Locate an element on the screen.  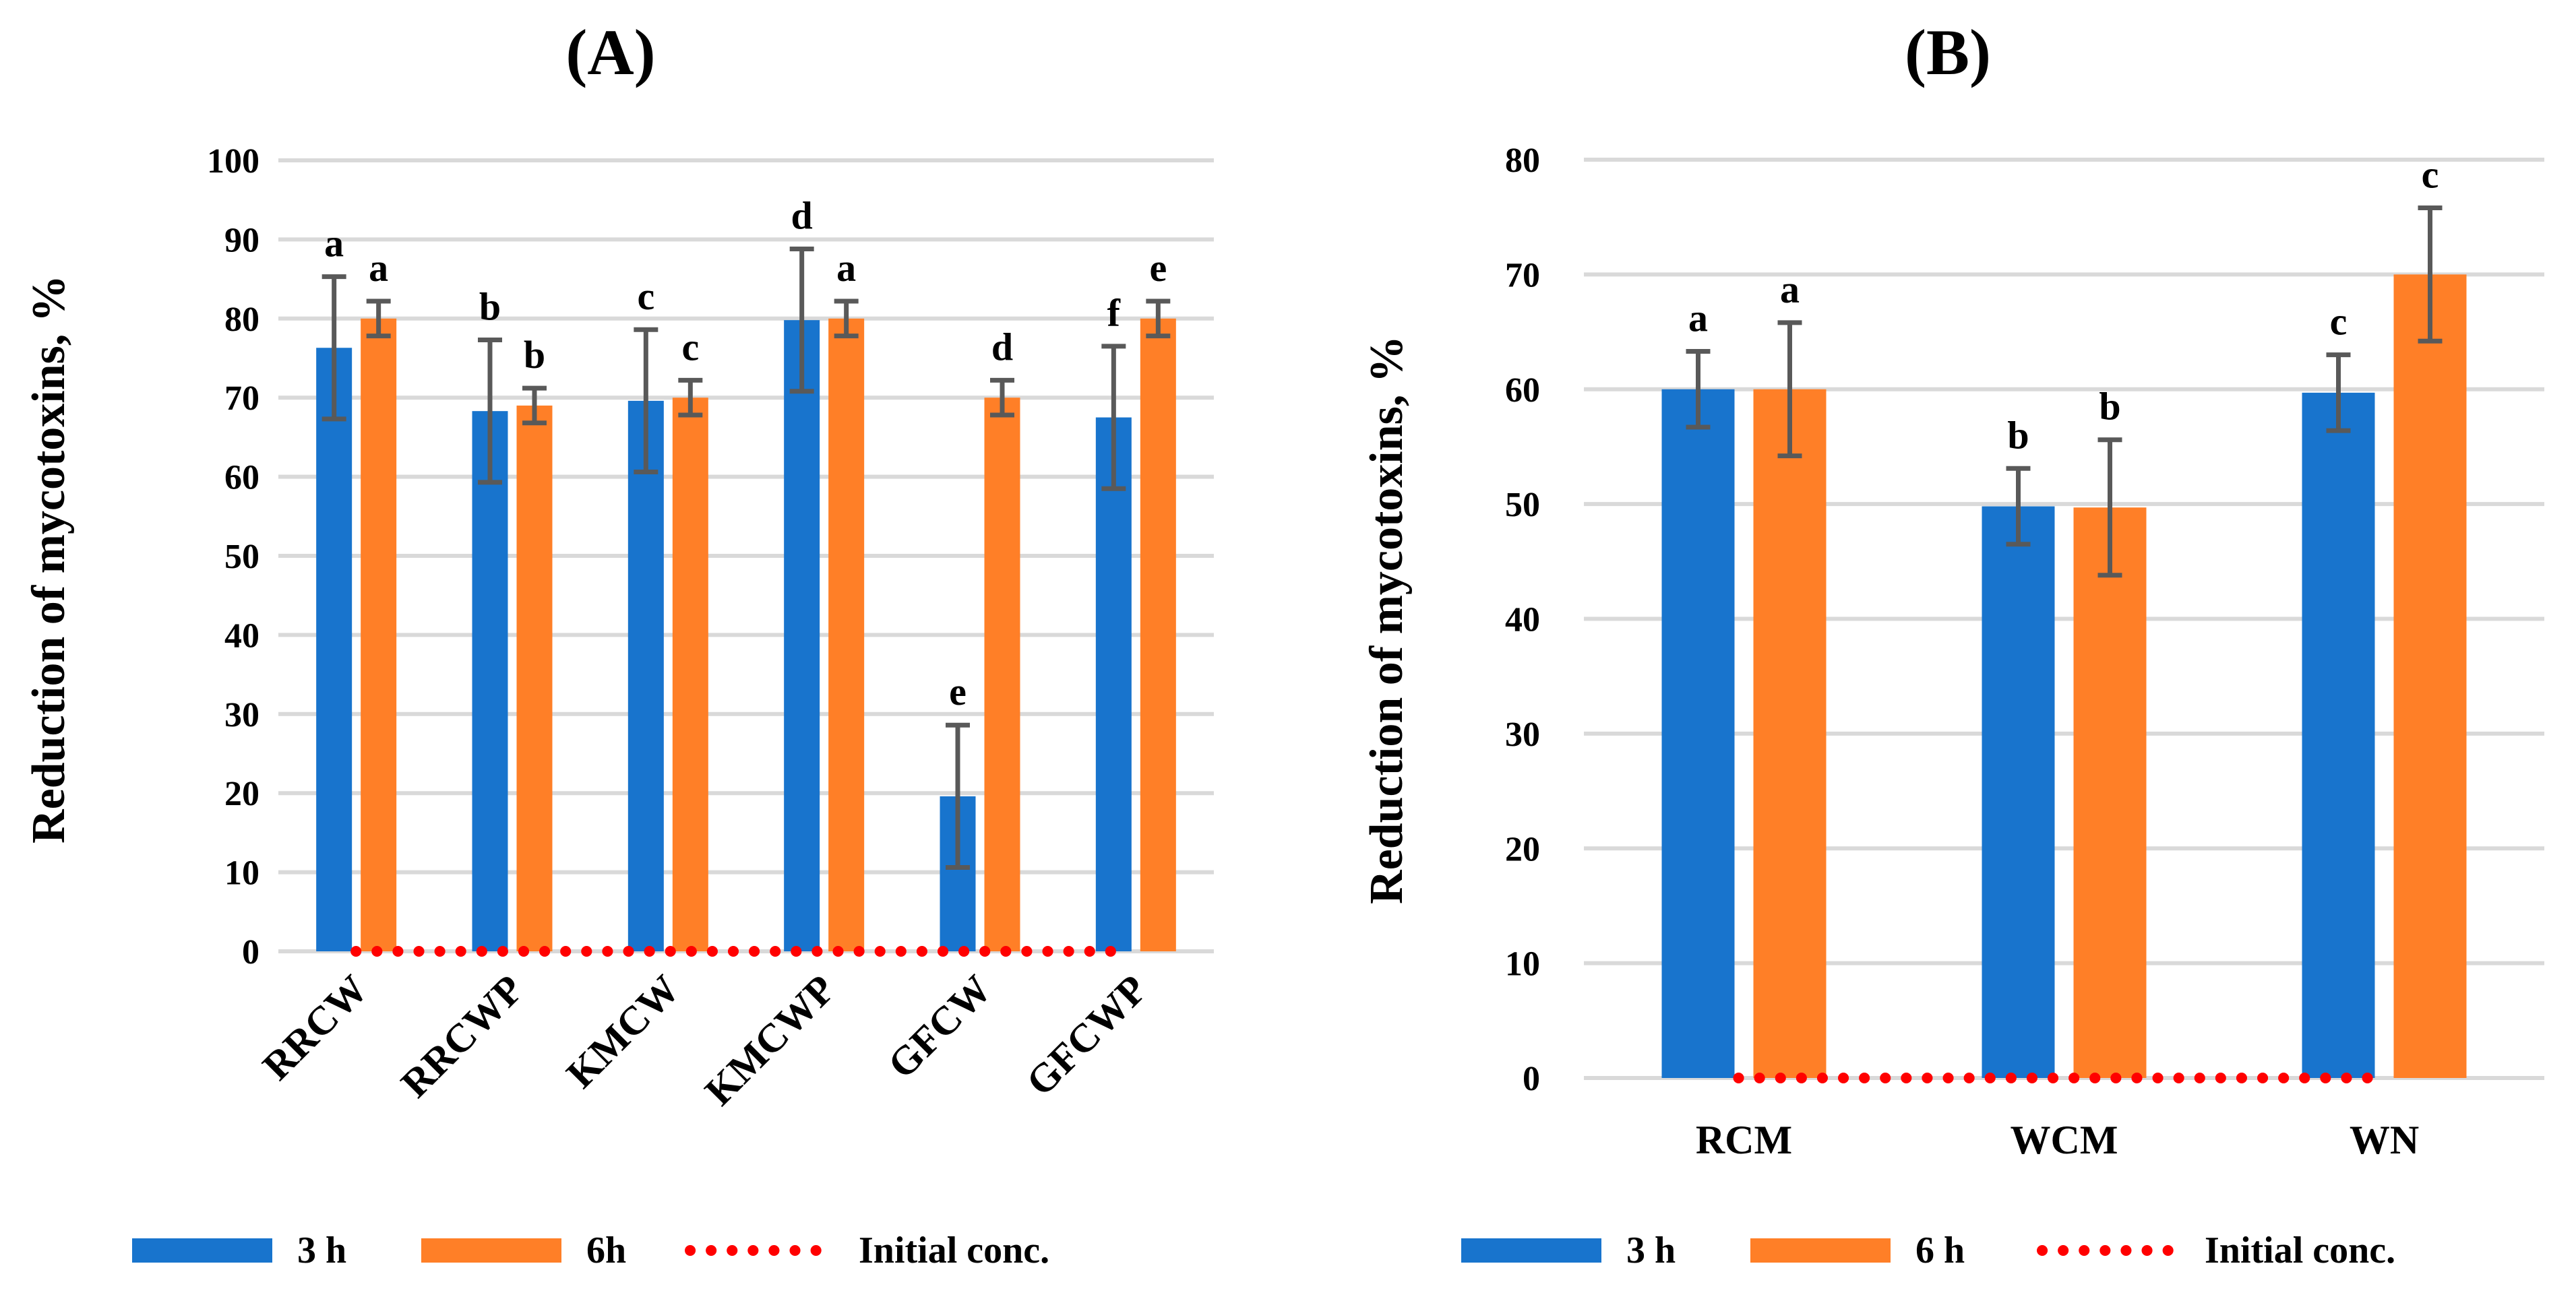
bar-3h-kmcwp is located at coordinates (802, 635).